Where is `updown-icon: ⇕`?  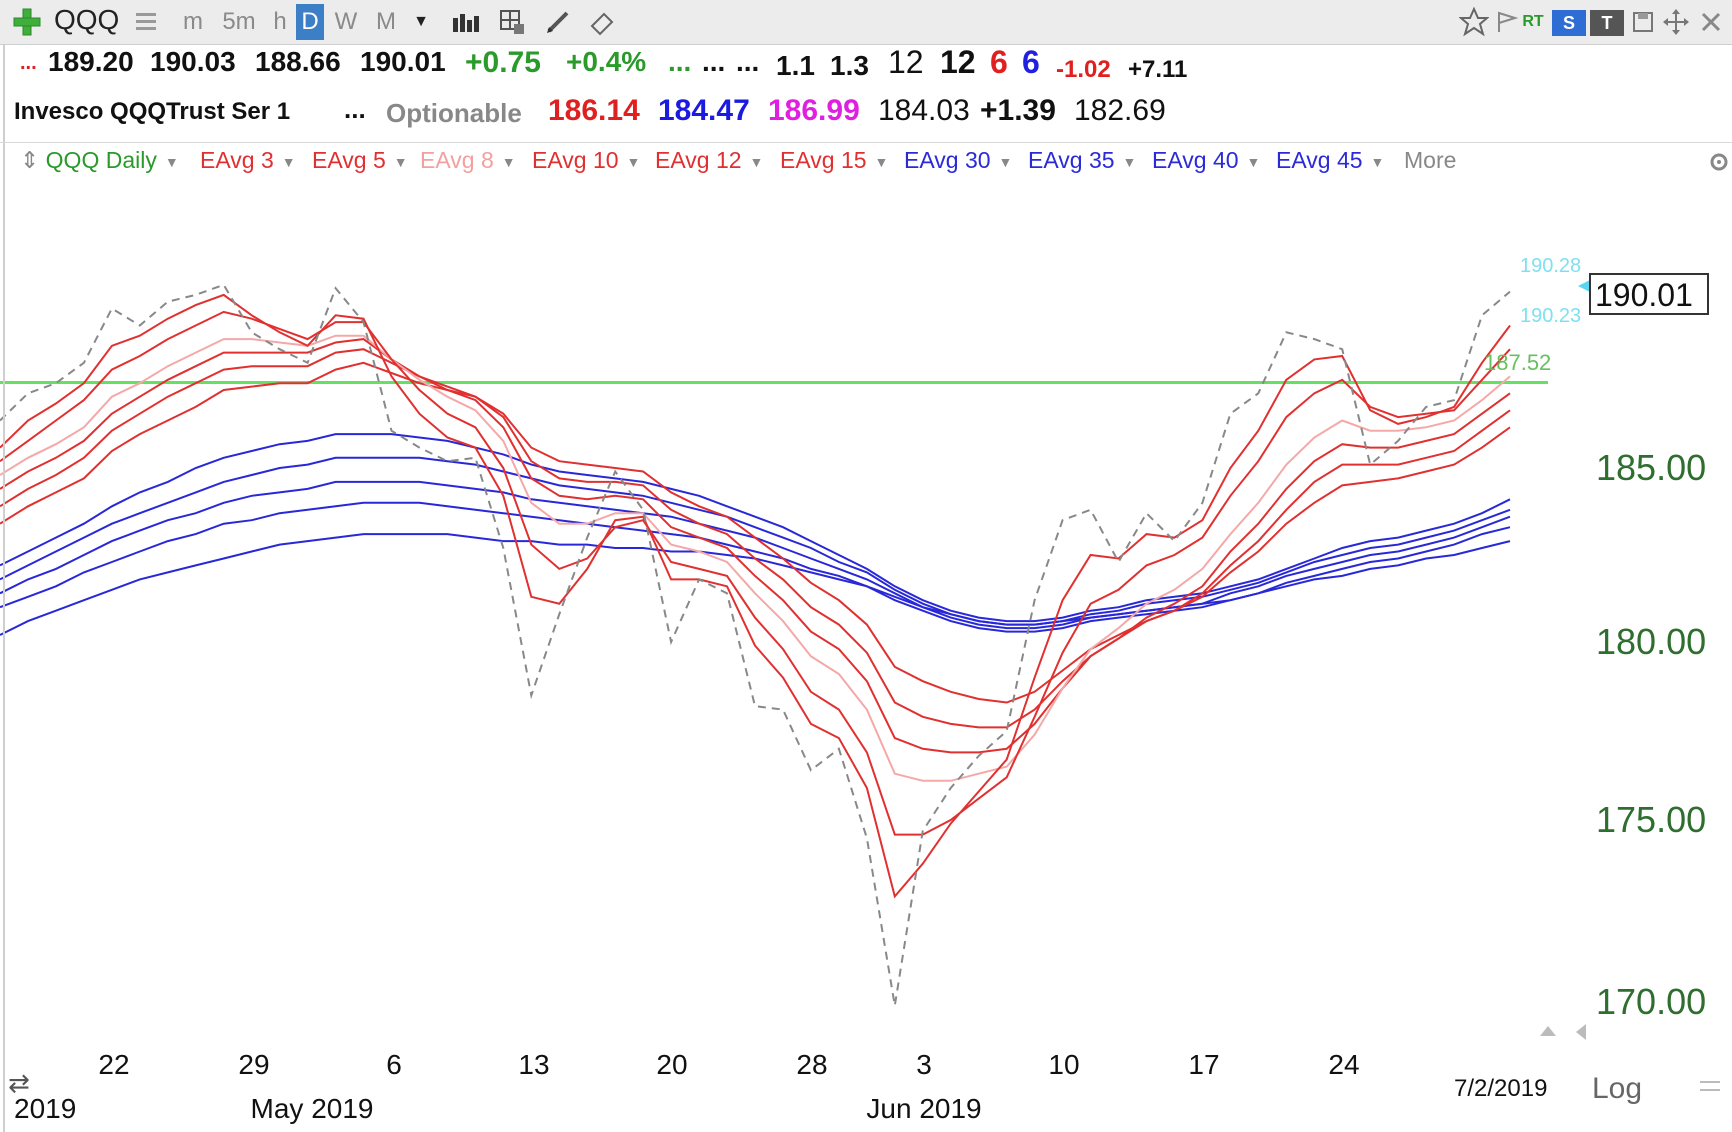 updown-icon: ⇕ is located at coordinates (30, 160).